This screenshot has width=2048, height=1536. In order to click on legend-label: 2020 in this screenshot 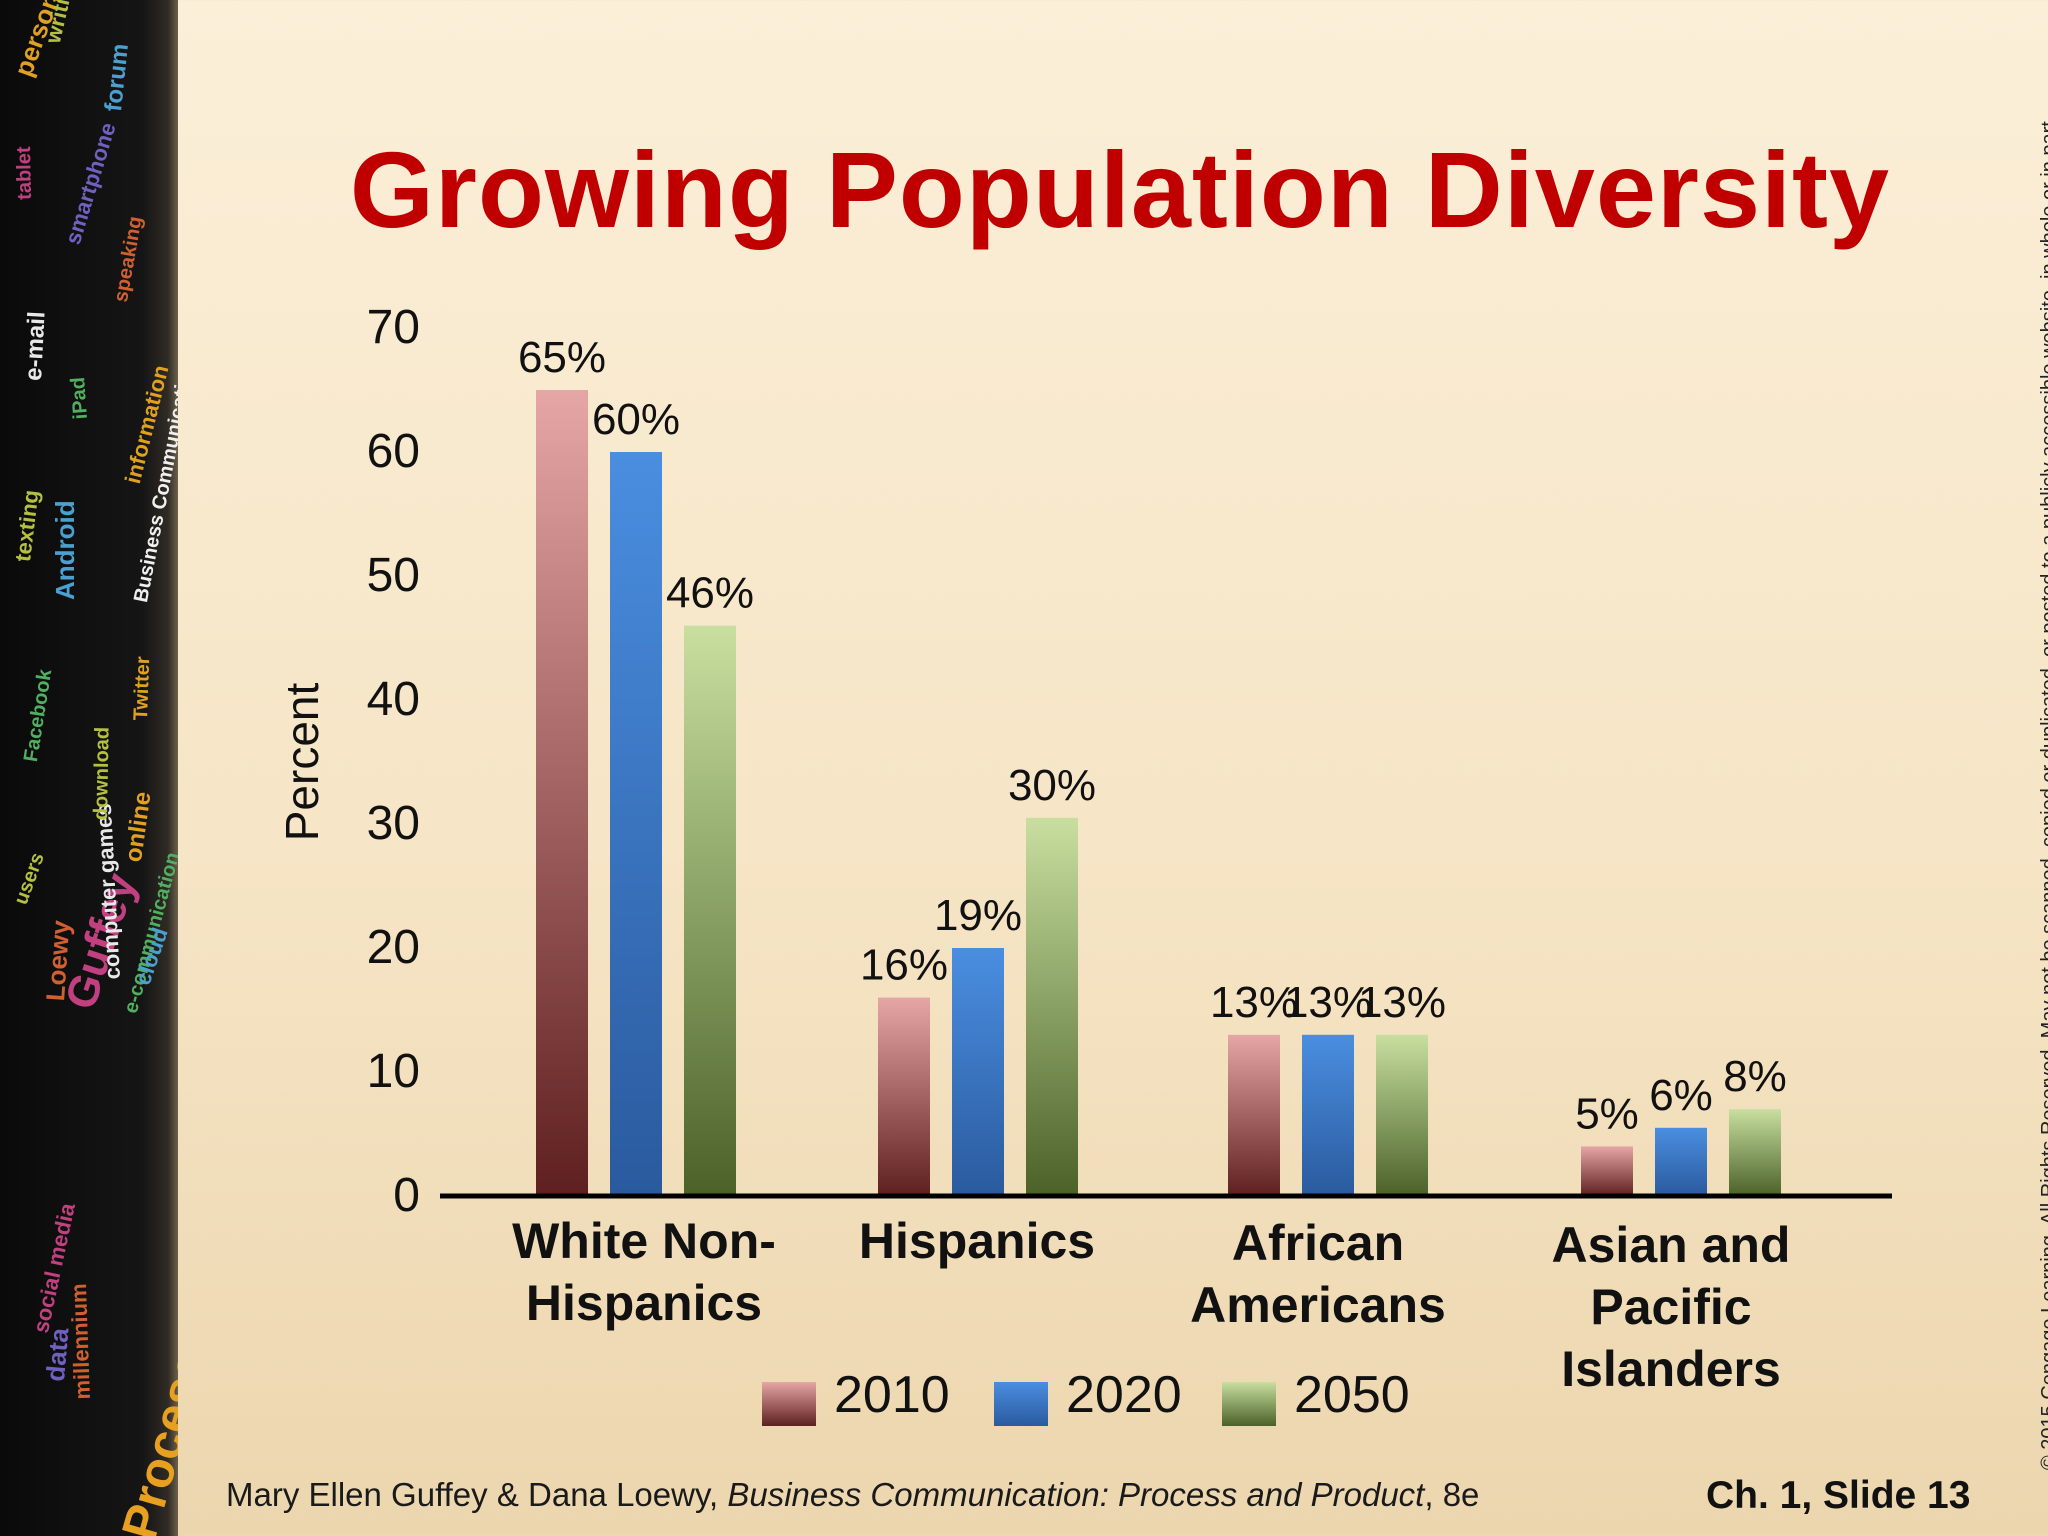, I will do `click(1124, 1395)`.